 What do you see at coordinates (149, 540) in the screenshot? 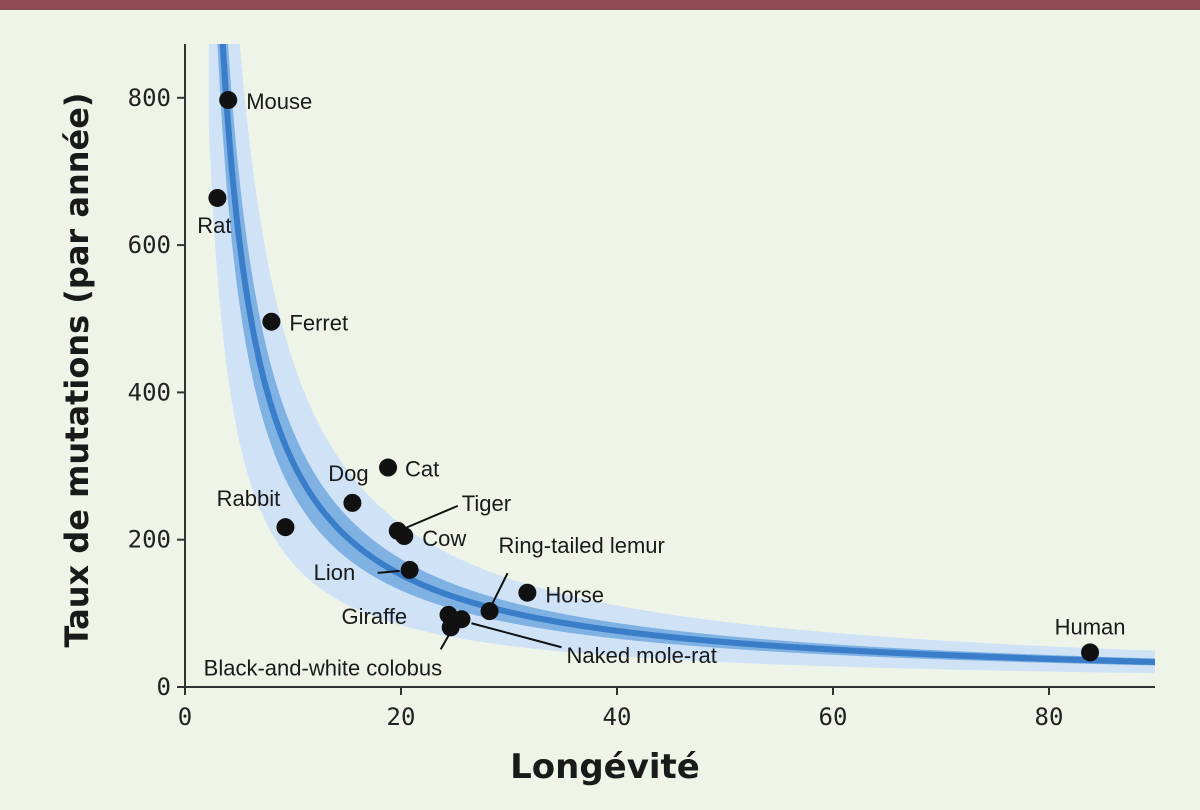
I see `y-tick-label: 200` at bounding box center [149, 540].